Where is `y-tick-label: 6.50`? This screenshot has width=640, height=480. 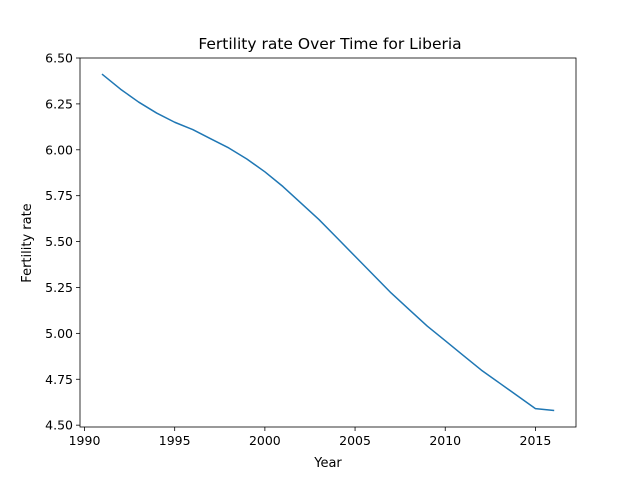
y-tick-label: 6.50 is located at coordinates (59, 58).